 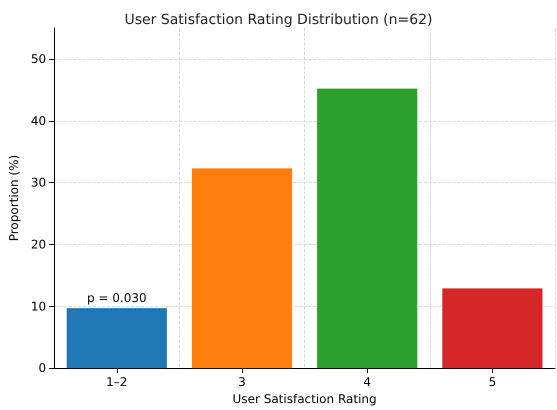 What do you see at coordinates (117, 382) in the screenshot?
I see `x-tick-label: 1–2` at bounding box center [117, 382].